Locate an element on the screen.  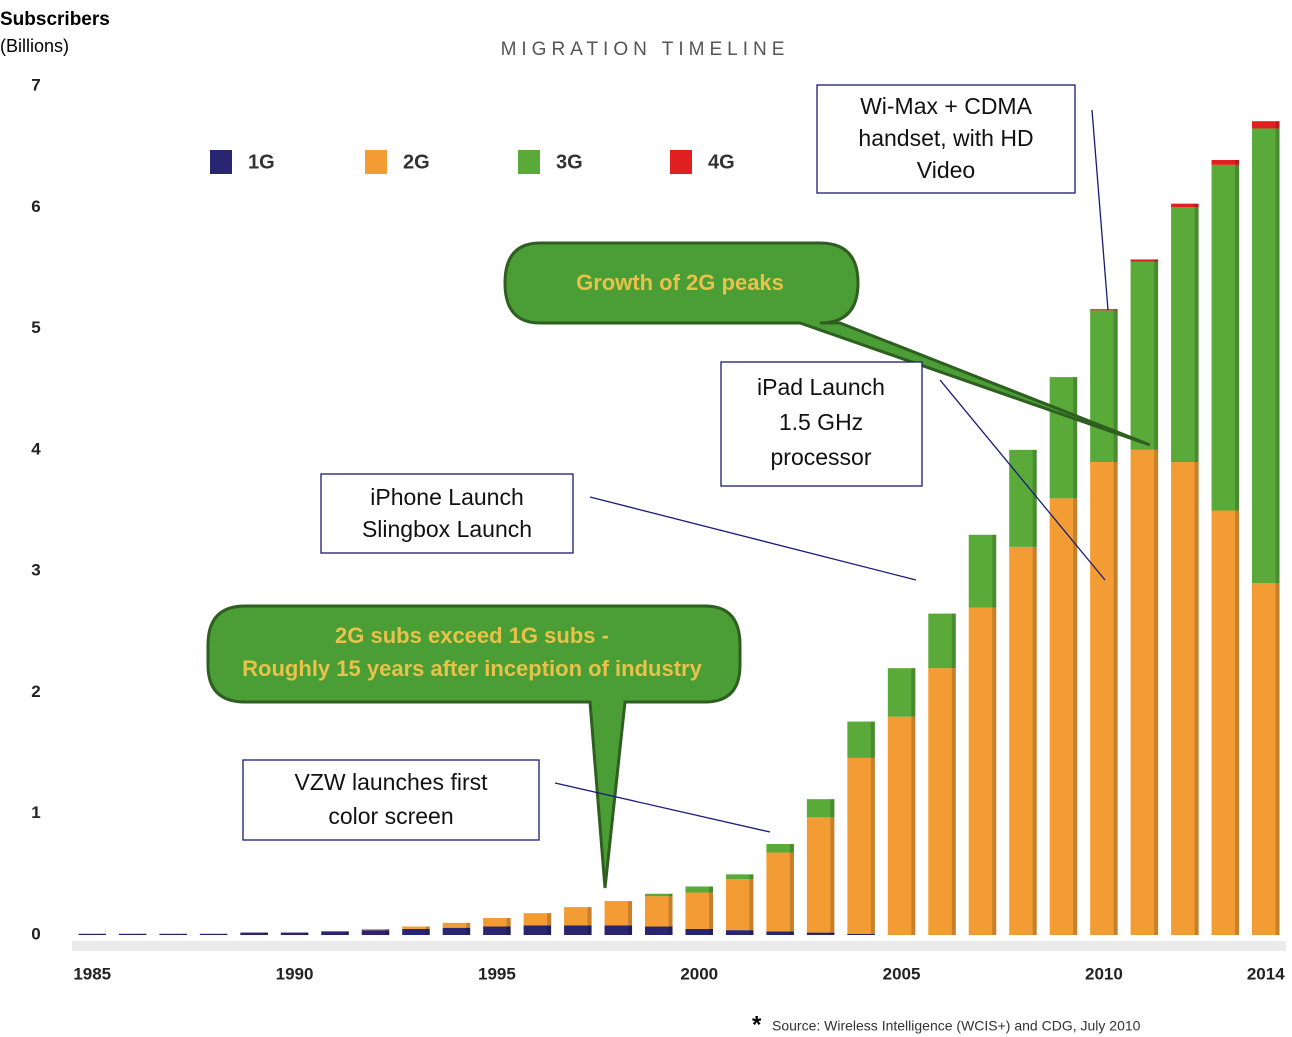
annotation-text: iPhone Launch is located at coordinates (446, 497).